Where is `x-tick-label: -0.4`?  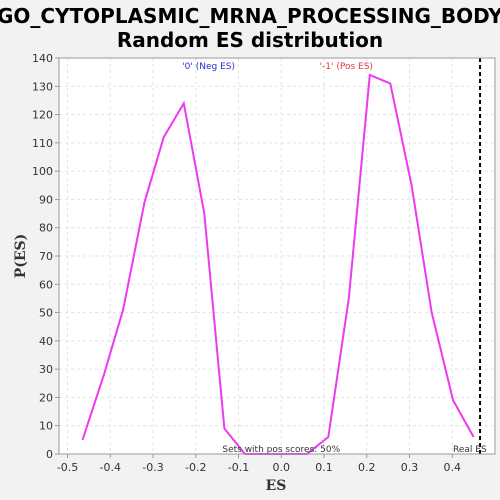
x-tick-label: -0.4 is located at coordinates (110, 467).